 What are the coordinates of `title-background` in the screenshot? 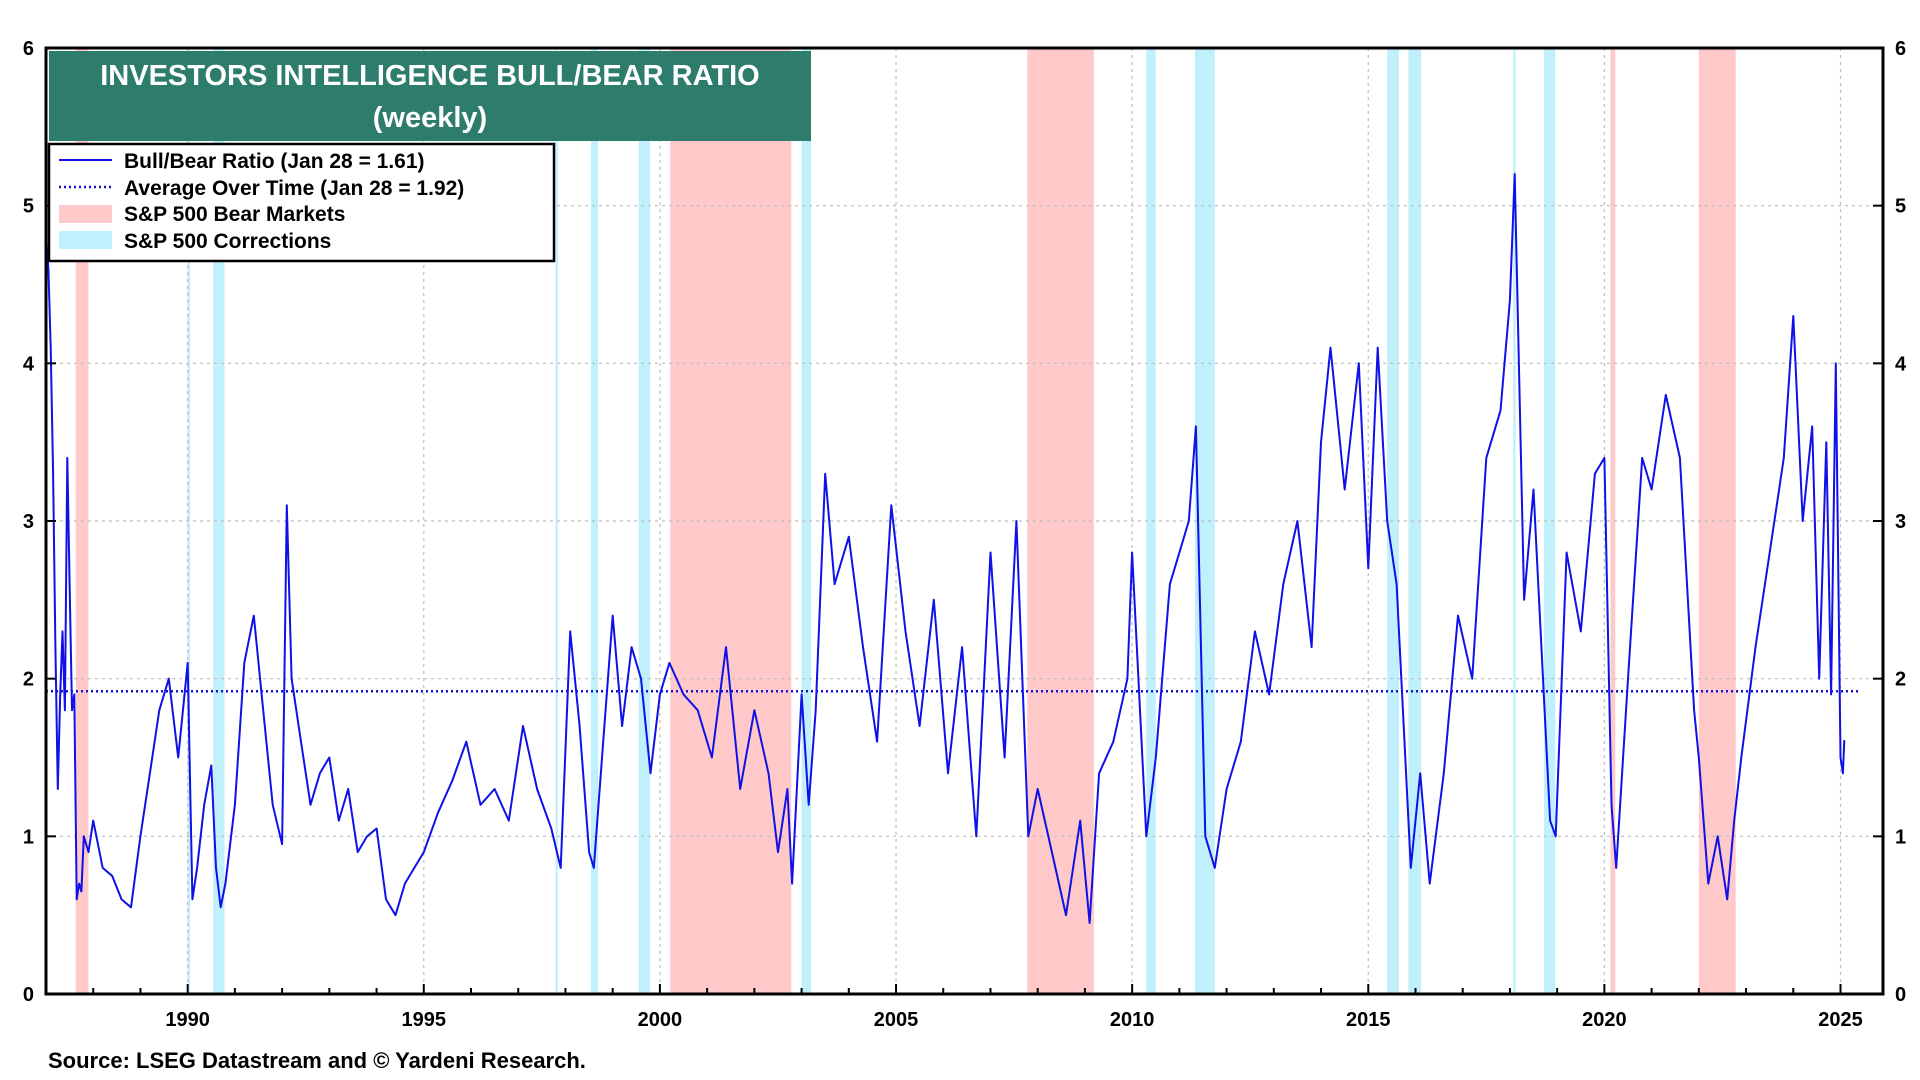 It's located at (430, 96).